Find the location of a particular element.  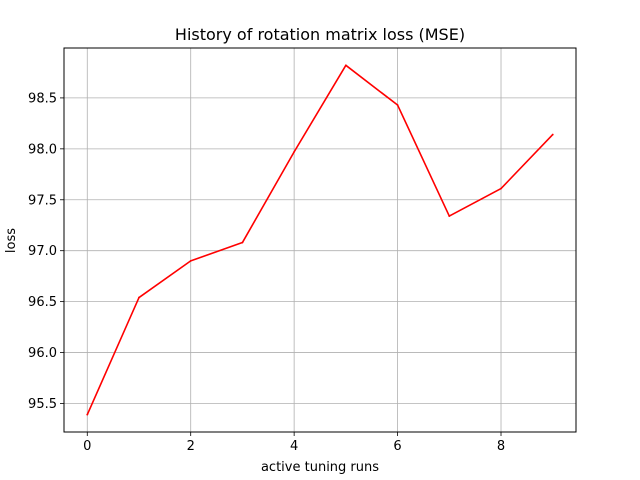

x-tick-label: 8 is located at coordinates (501, 446).